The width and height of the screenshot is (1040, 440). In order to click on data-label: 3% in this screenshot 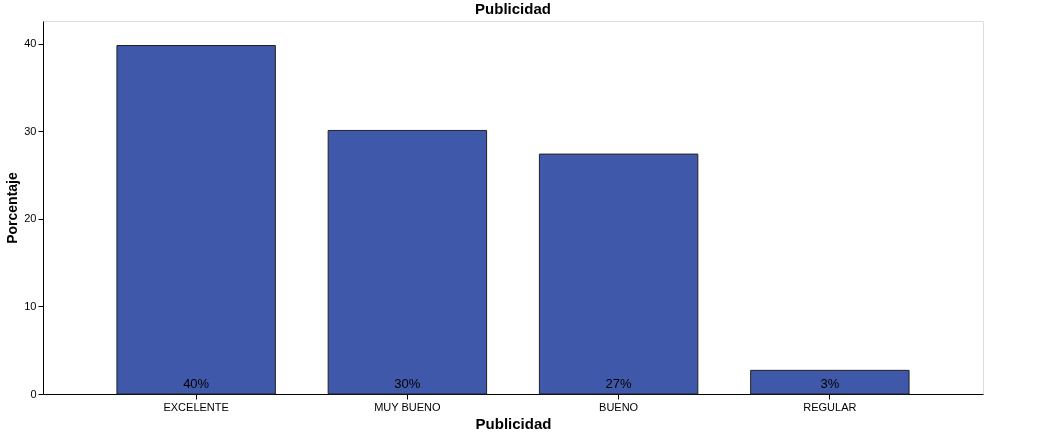, I will do `click(830, 383)`.